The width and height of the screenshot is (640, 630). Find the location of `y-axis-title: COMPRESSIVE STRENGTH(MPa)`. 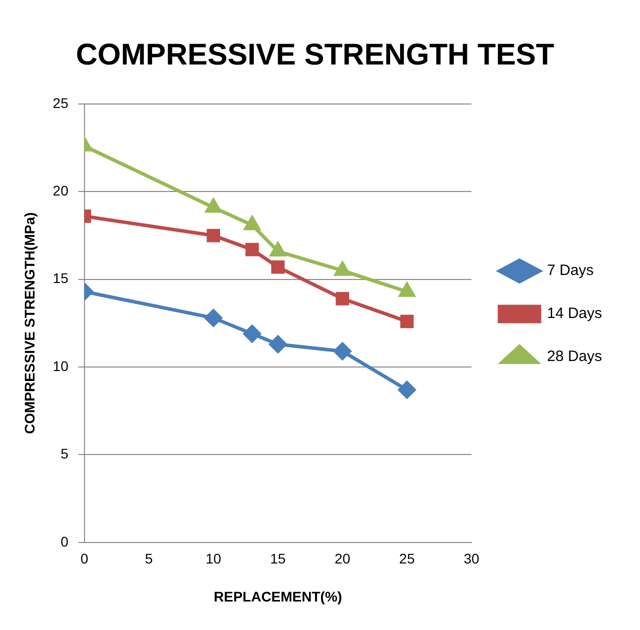

y-axis-title: COMPRESSIVE STRENGTH(MPa) is located at coordinates (29, 323).